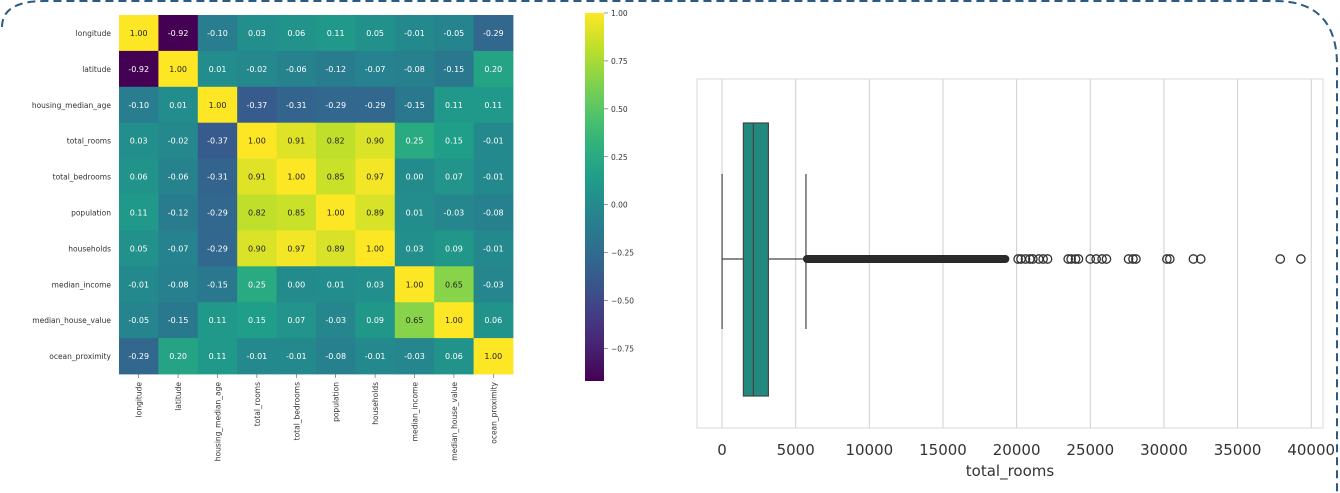  Describe the element at coordinates (71, 320) in the screenshot. I see `heatmap-row-label: median_house_value` at that location.